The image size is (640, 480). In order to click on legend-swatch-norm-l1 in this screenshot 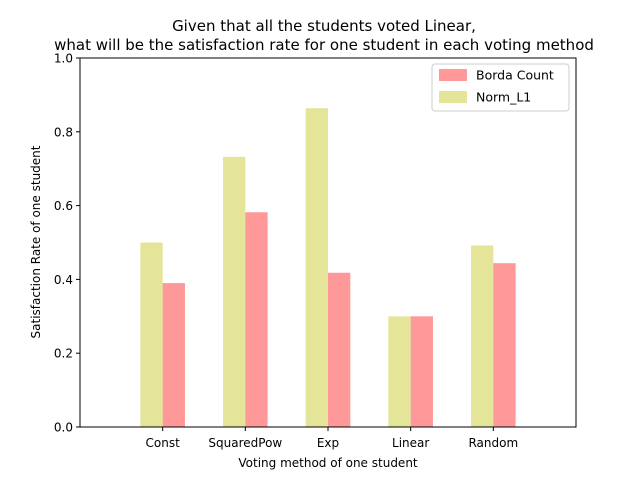, I will do `click(453, 97)`.